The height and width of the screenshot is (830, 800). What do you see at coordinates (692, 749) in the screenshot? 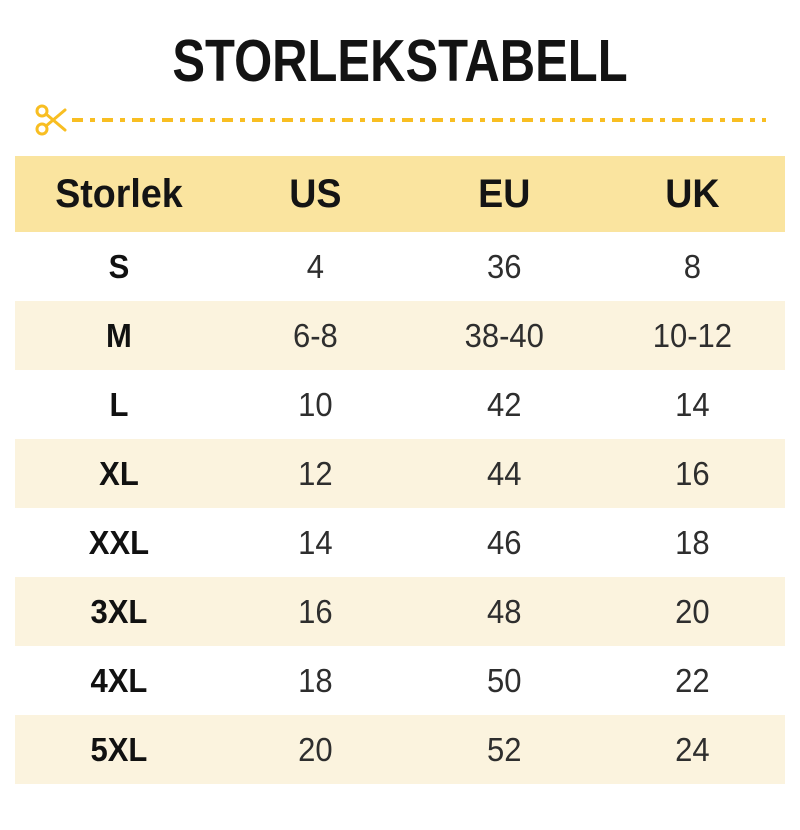
I see `value-cell: 24` at bounding box center [692, 749].